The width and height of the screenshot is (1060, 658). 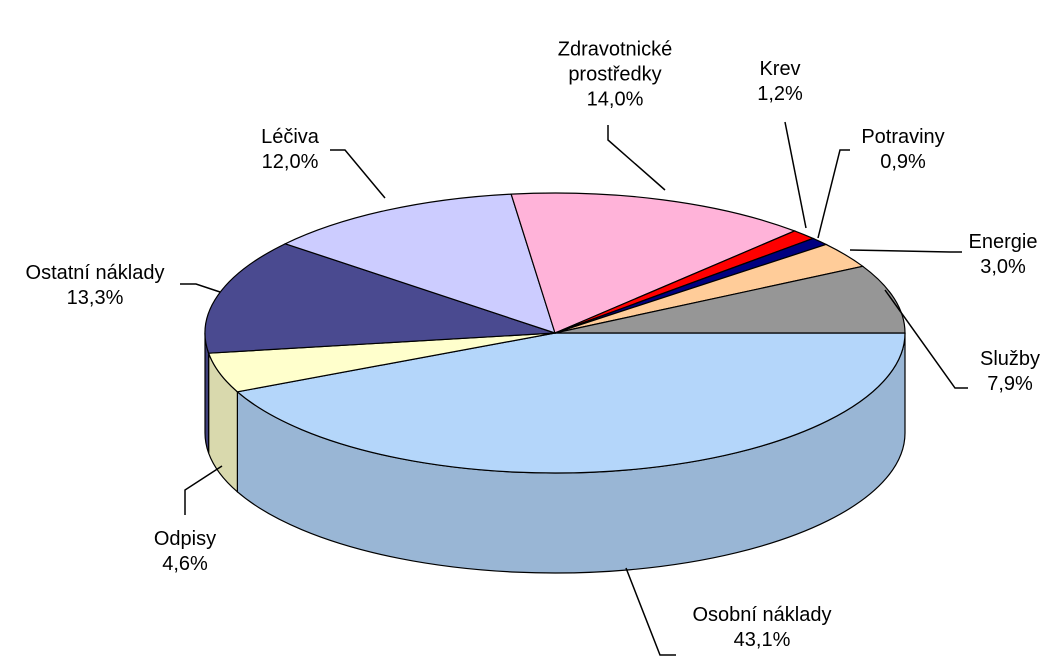 I want to click on category-label: Potraviny, so click(x=903, y=137).